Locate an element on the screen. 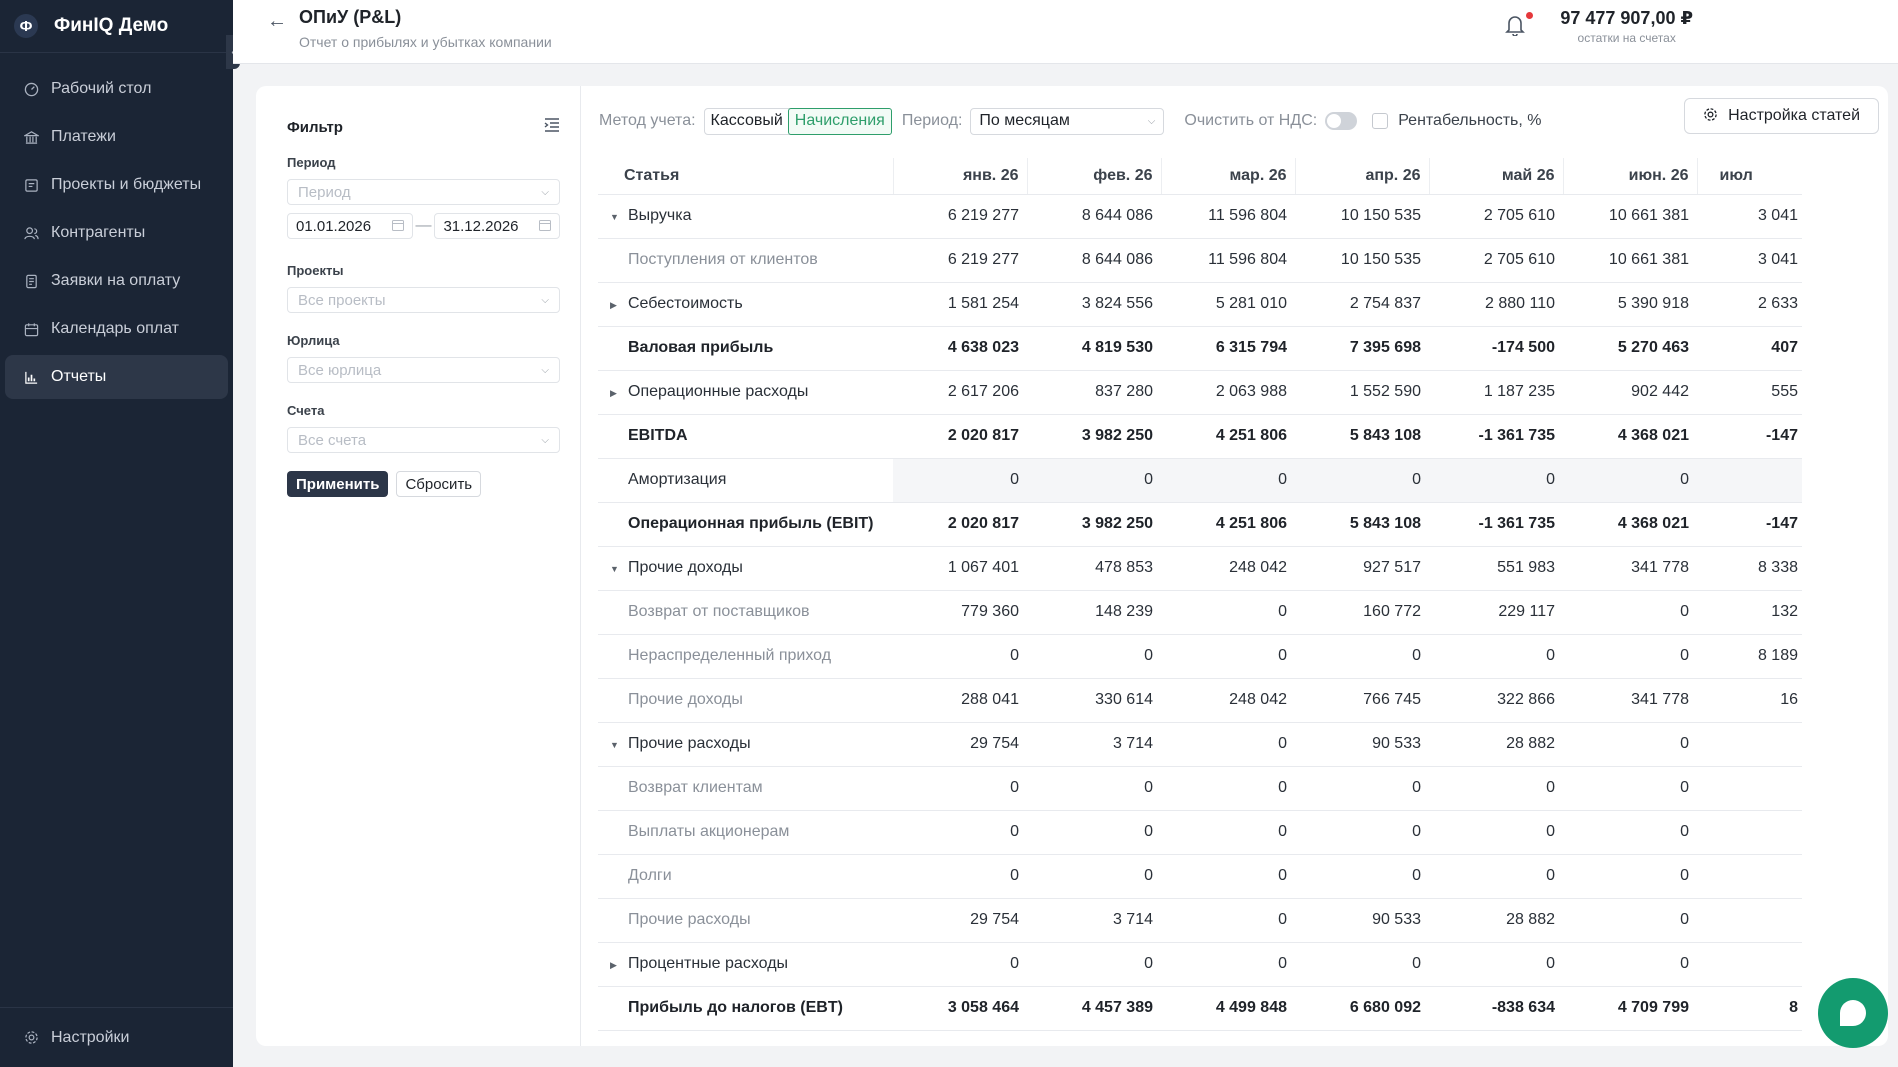 The width and height of the screenshot is (1898, 1067). table-row: Прочие расходы 29 754 3 714 0 90 533 28 882 0 is located at coordinates (1200, 920).